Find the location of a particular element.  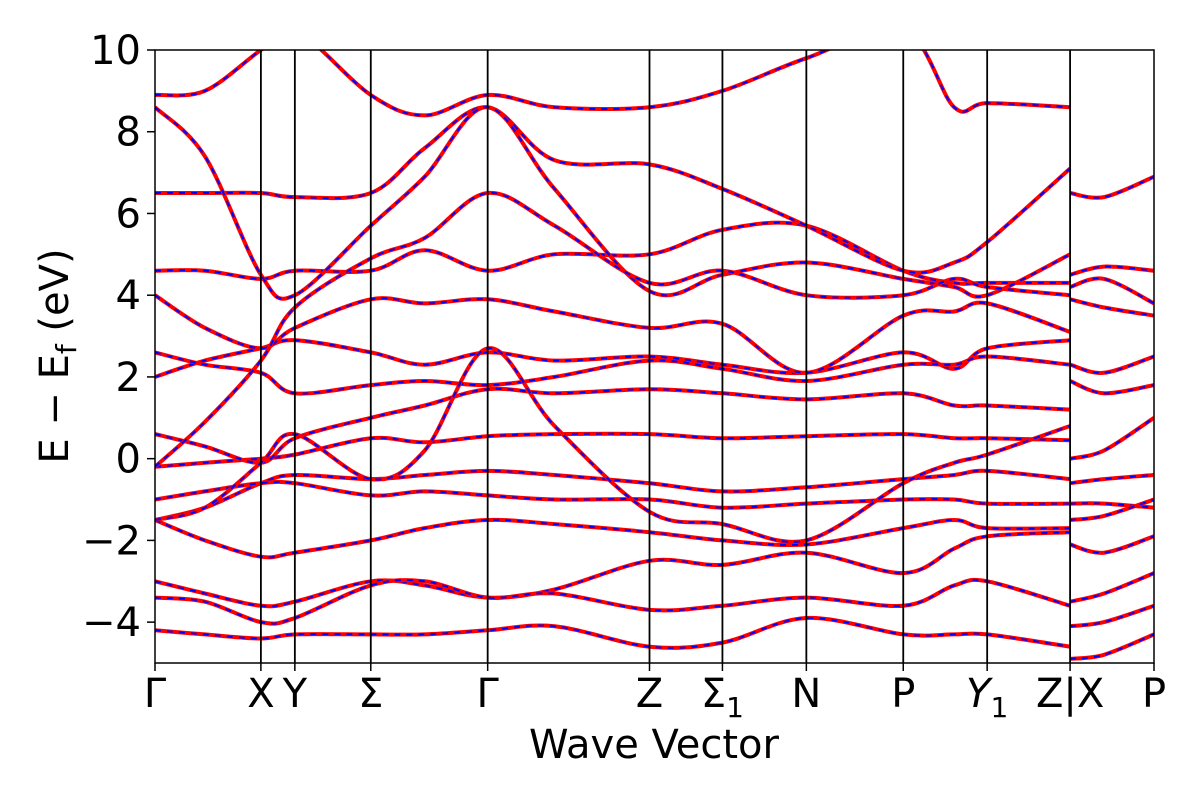

x-tick-label-5: Z is located at coordinates (649, 694).